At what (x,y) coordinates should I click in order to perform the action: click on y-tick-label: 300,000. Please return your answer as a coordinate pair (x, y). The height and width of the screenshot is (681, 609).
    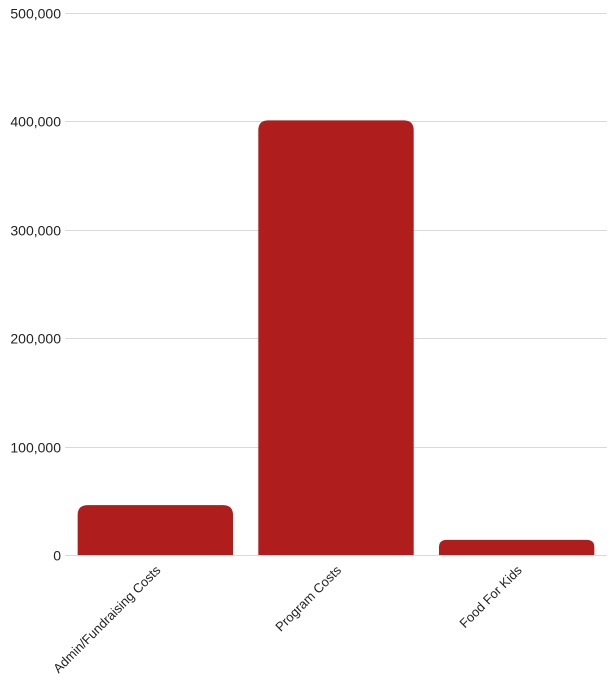
    Looking at the image, I should click on (35, 231).